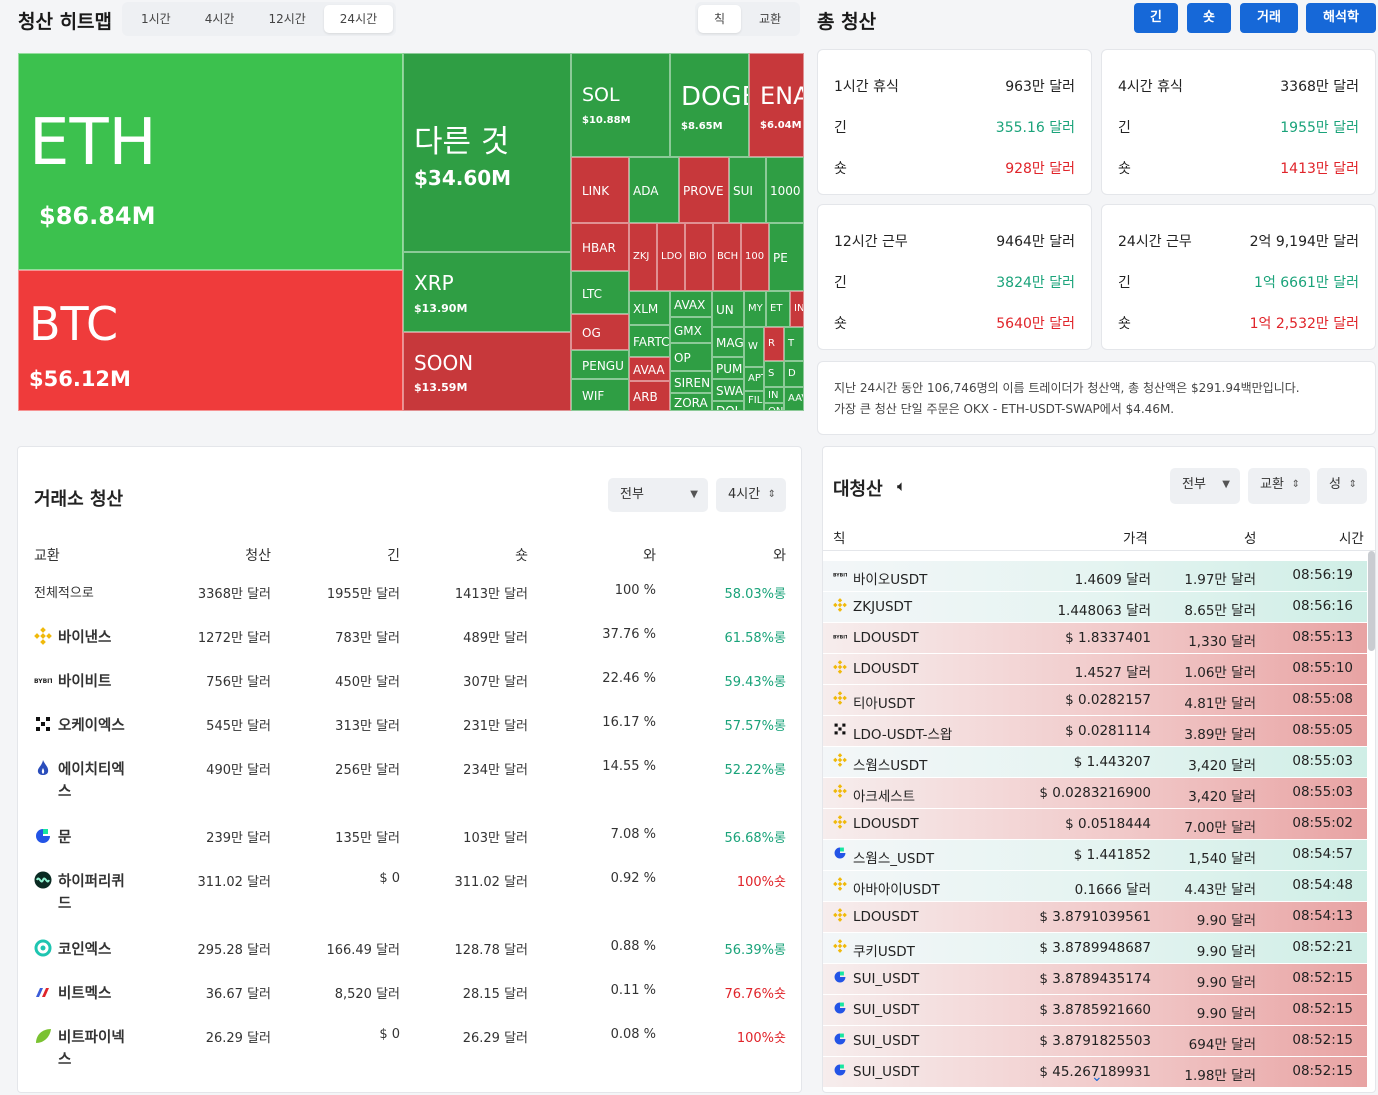  I want to click on tile-small-8: BIO, so click(699, 257).